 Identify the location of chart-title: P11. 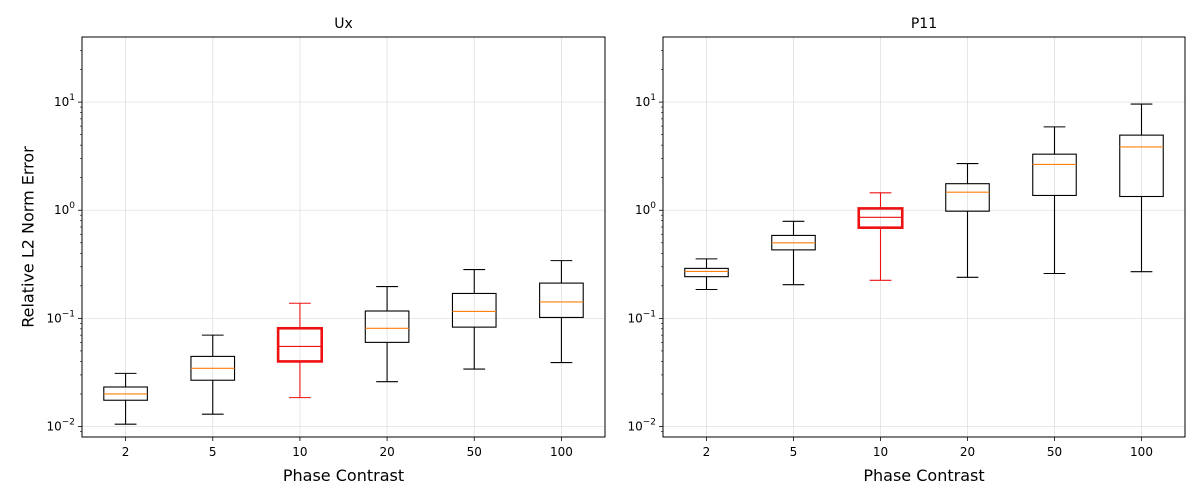
(924, 24).